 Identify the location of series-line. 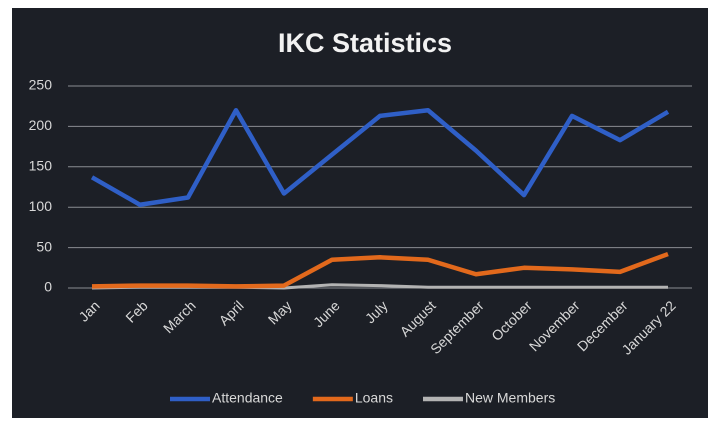
(380, 270).